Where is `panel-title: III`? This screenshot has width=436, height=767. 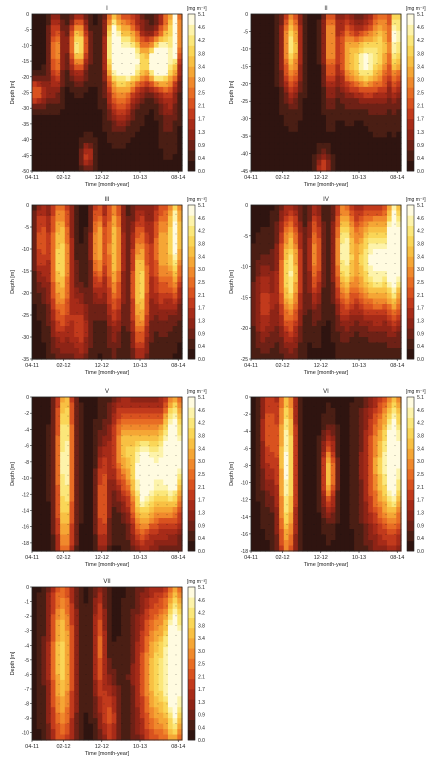 panel-title: III is located at coordinates (106, 200).